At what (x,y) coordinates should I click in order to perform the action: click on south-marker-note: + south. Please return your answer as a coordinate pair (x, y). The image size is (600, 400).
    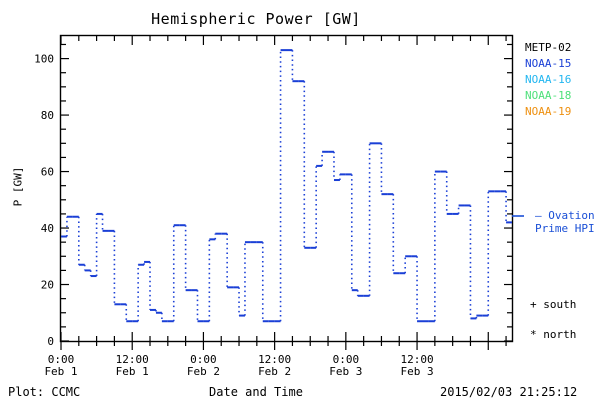
    Looking at the image, I should click on (553, 304).